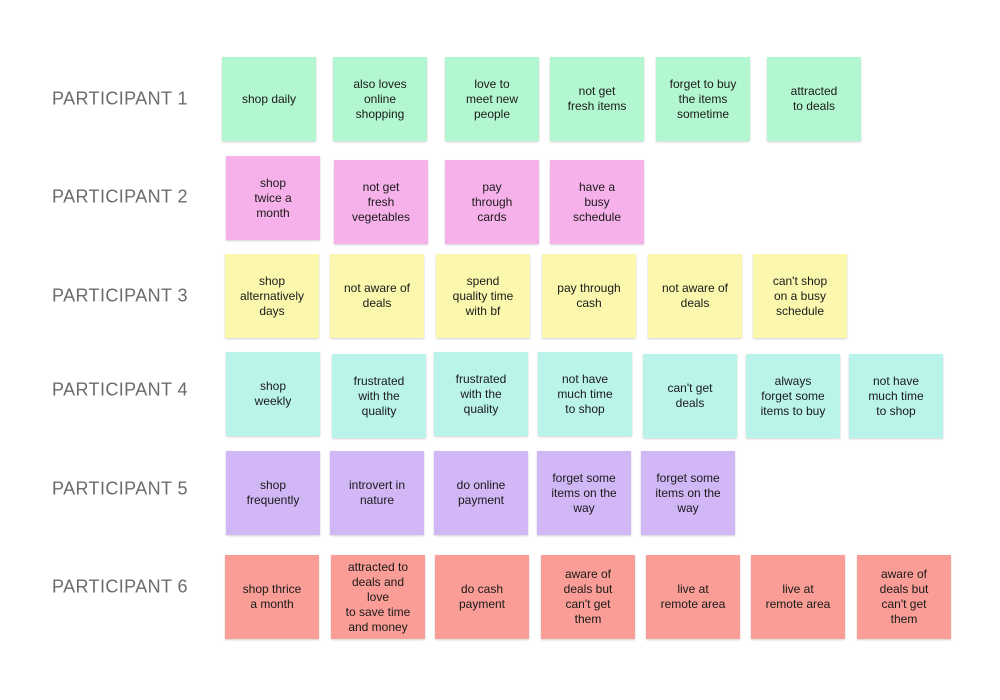 This screenshot has height=700, width=1000. I want to click on sticky-note: forget to buy the items sometime, so click(703, 99).